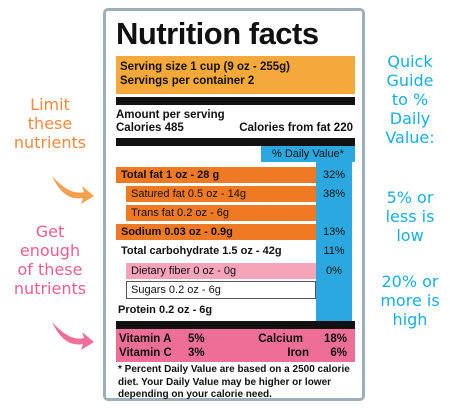 The width and height of the screenshot is (450, 408). I want to click on note-line: to %, so click(410, 99).